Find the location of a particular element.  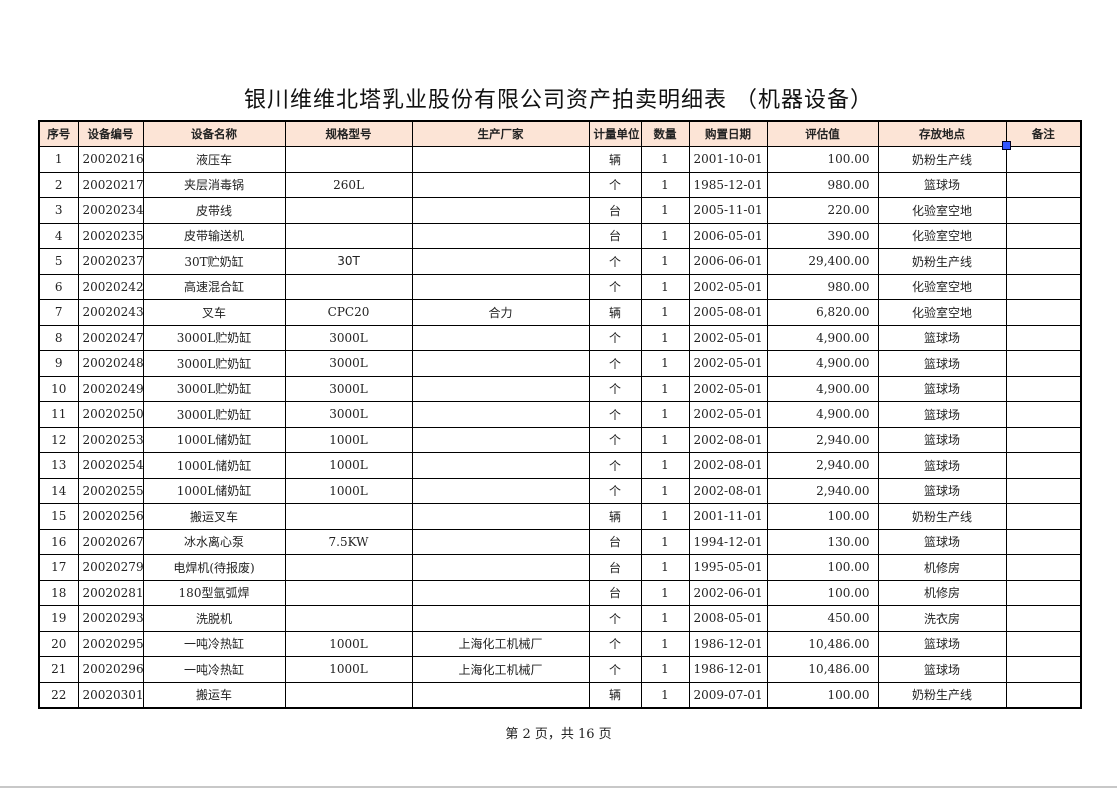

cell-manufacturer: 上海化工机械厂 is located at coordinates (500, 643).